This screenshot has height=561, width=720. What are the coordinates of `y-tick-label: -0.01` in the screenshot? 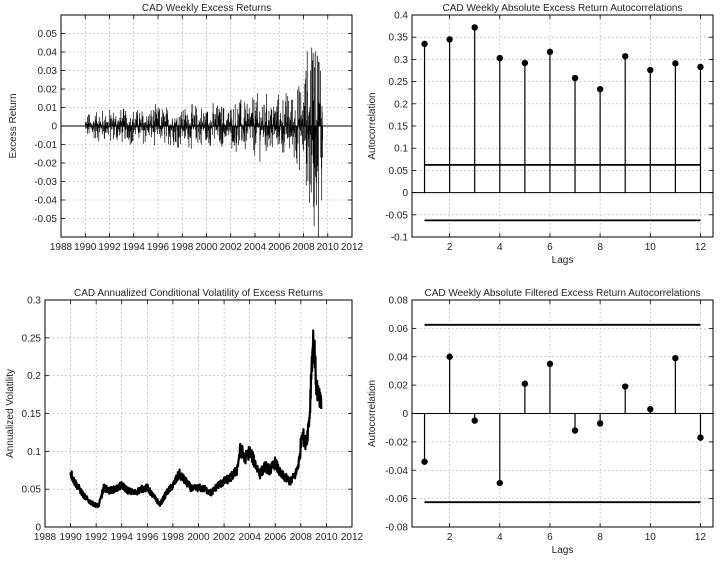 It's located at (45, 145).